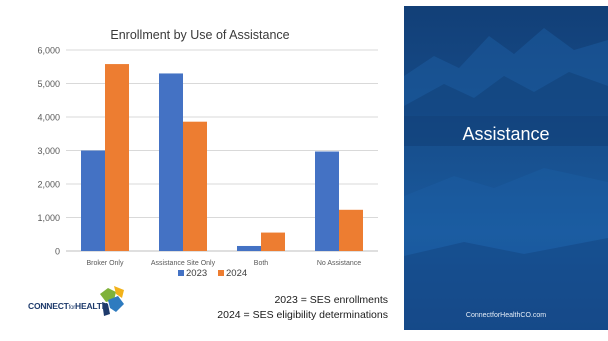  What do you see at coordinates (236, 273) in the screenshot?
I see `legend-label-2024: 2024` at bounding box center [236, 273].